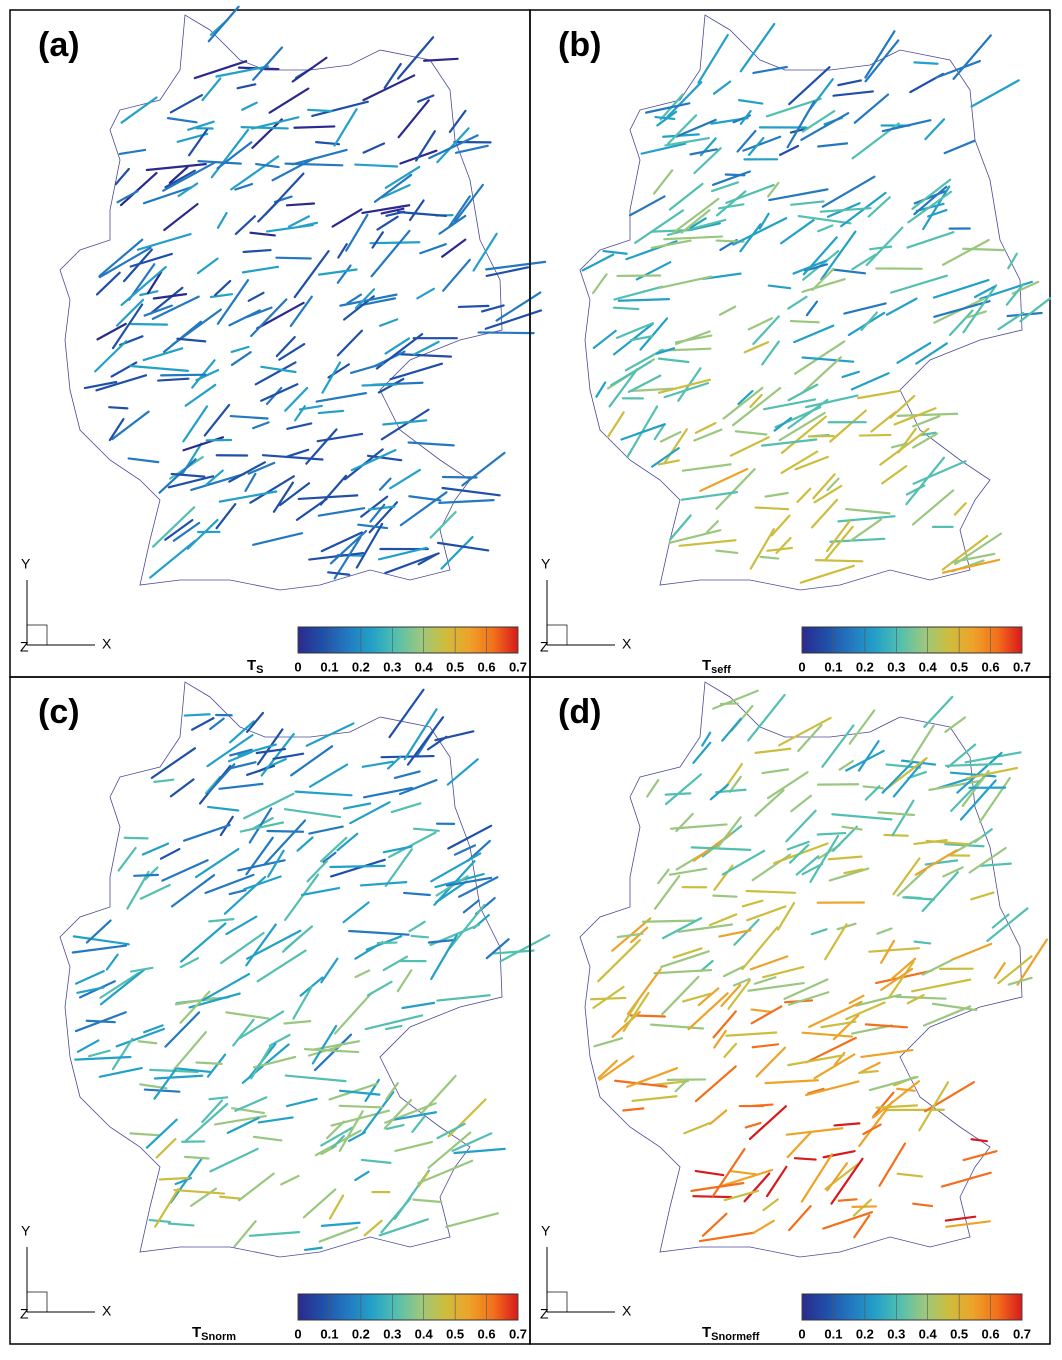 This screenshot has height=1360, width=1062. I want to click on axis-label: Z, so click(24, 647).